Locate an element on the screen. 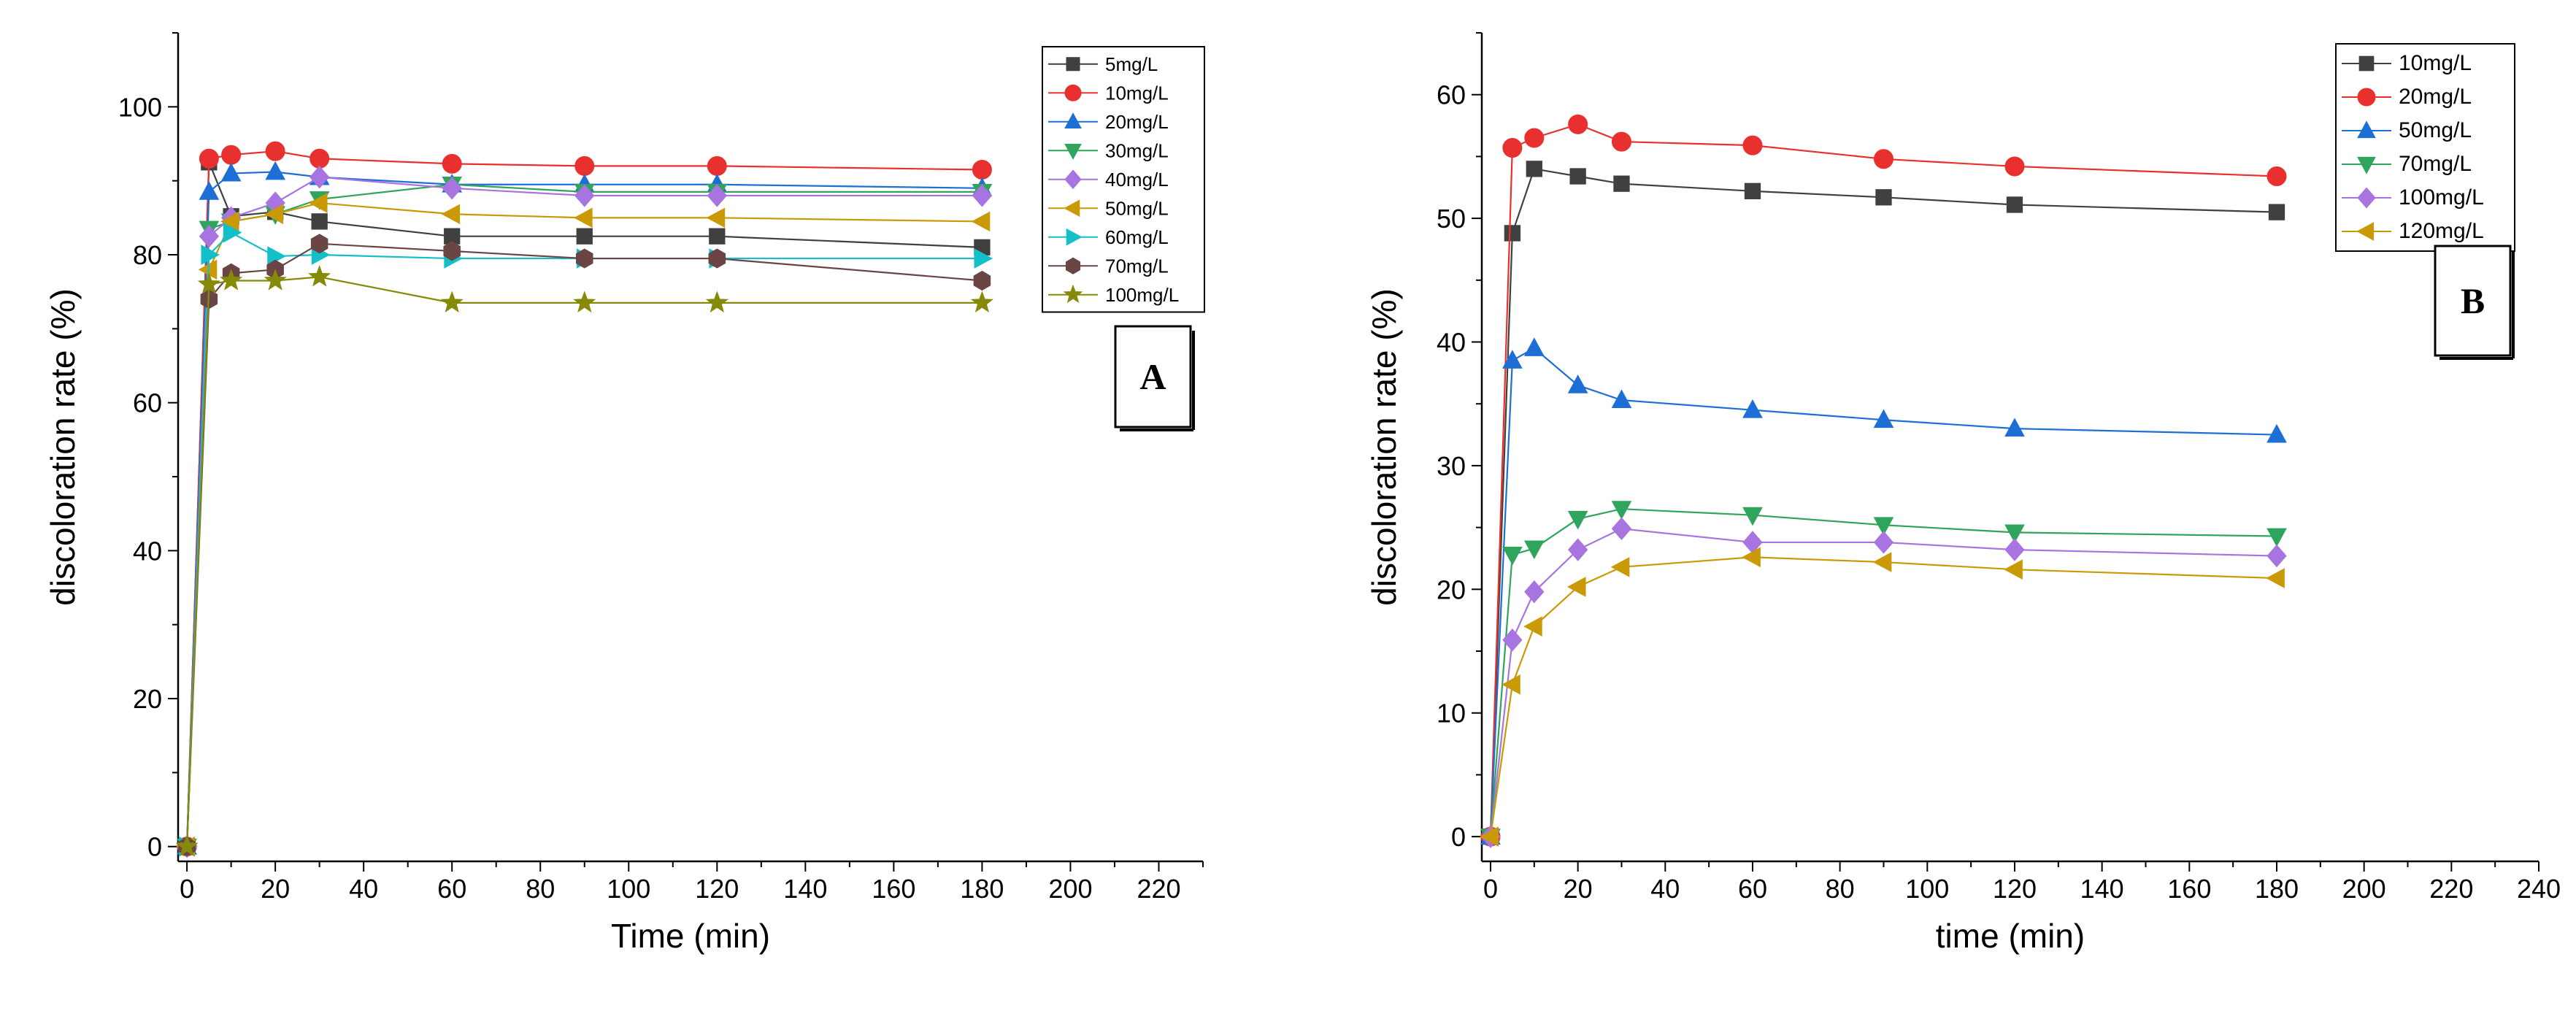 The image size is (2576, 1011). panel-label: B is located at coordinates (2474, 303).